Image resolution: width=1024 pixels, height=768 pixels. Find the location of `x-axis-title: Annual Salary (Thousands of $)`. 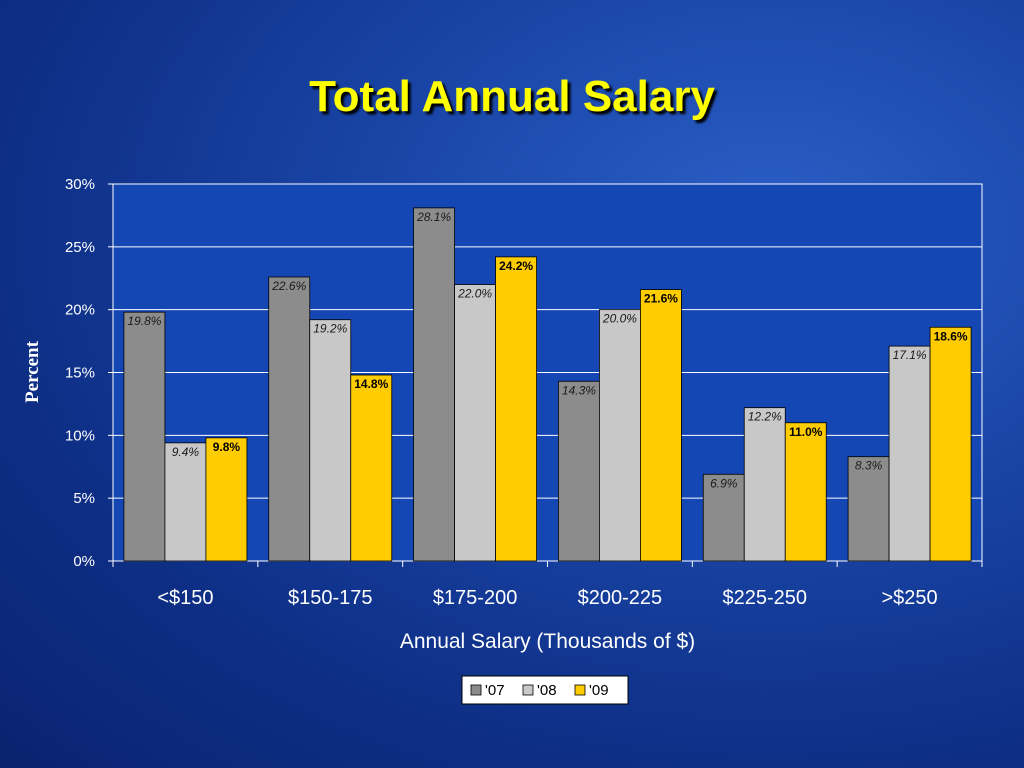

x-axis-title: Annual Salary (Thousands of $) is located at coordinates (547, 641).